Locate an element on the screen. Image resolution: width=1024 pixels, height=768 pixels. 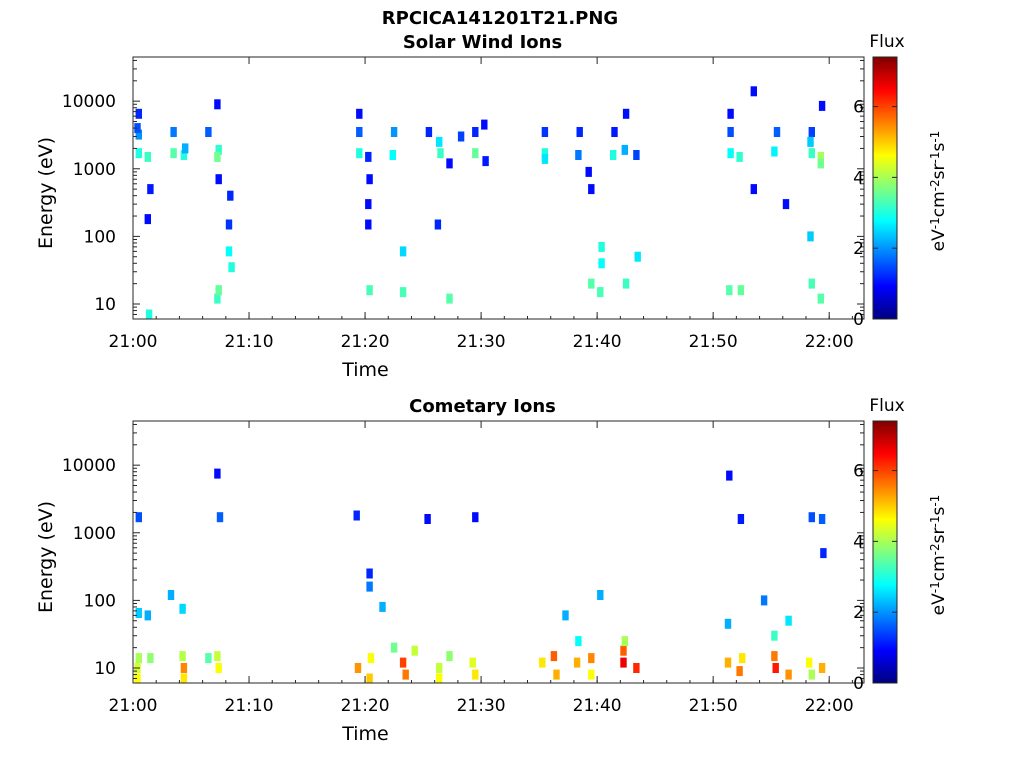
colorbar-label-unit: cm is located at coordinates (939, 568).